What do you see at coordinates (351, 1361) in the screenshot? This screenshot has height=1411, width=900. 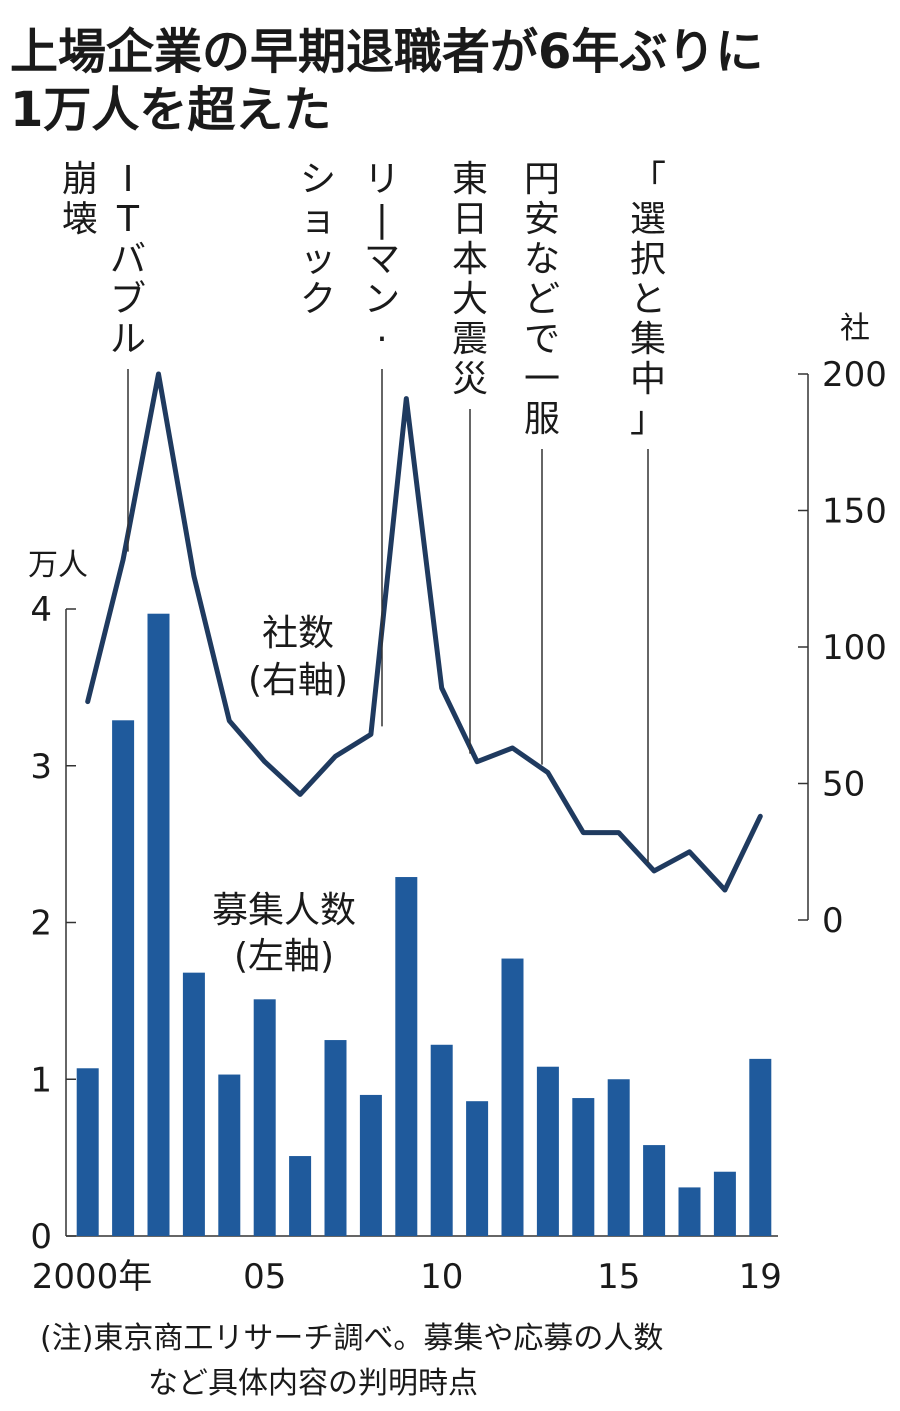 I see `chart-note: (注)東京商工リサーチ調べ。募集や応募の人数 など具体内容の判明時点` at bounding box center [351, 1361].